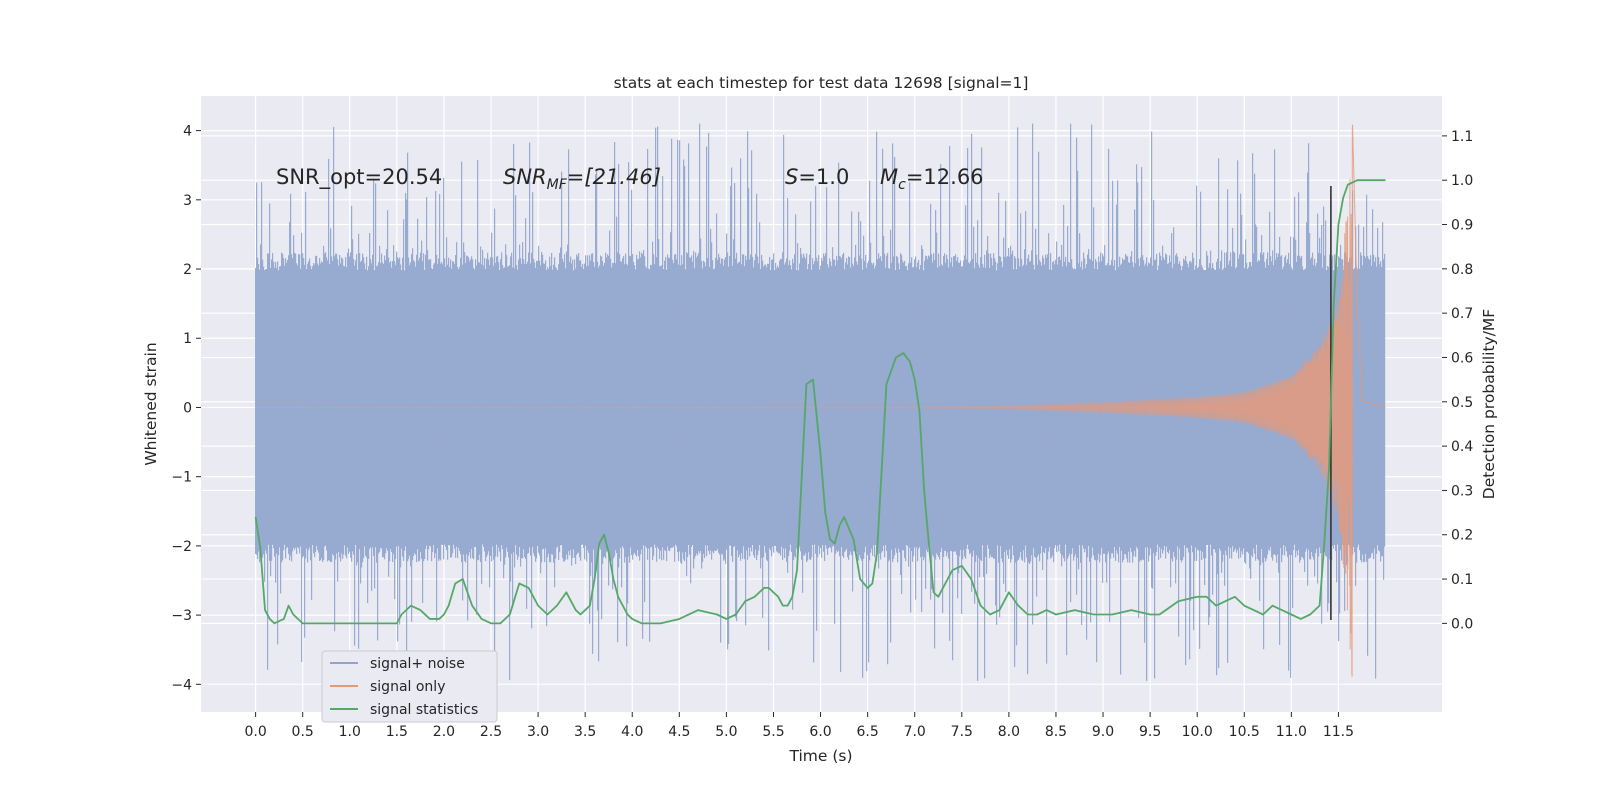 This screenshot has height=800, width=1600. Describe the element at coordinates (525, 177) in the screenshot. I see `snr-mf-label: SNR` at that location.